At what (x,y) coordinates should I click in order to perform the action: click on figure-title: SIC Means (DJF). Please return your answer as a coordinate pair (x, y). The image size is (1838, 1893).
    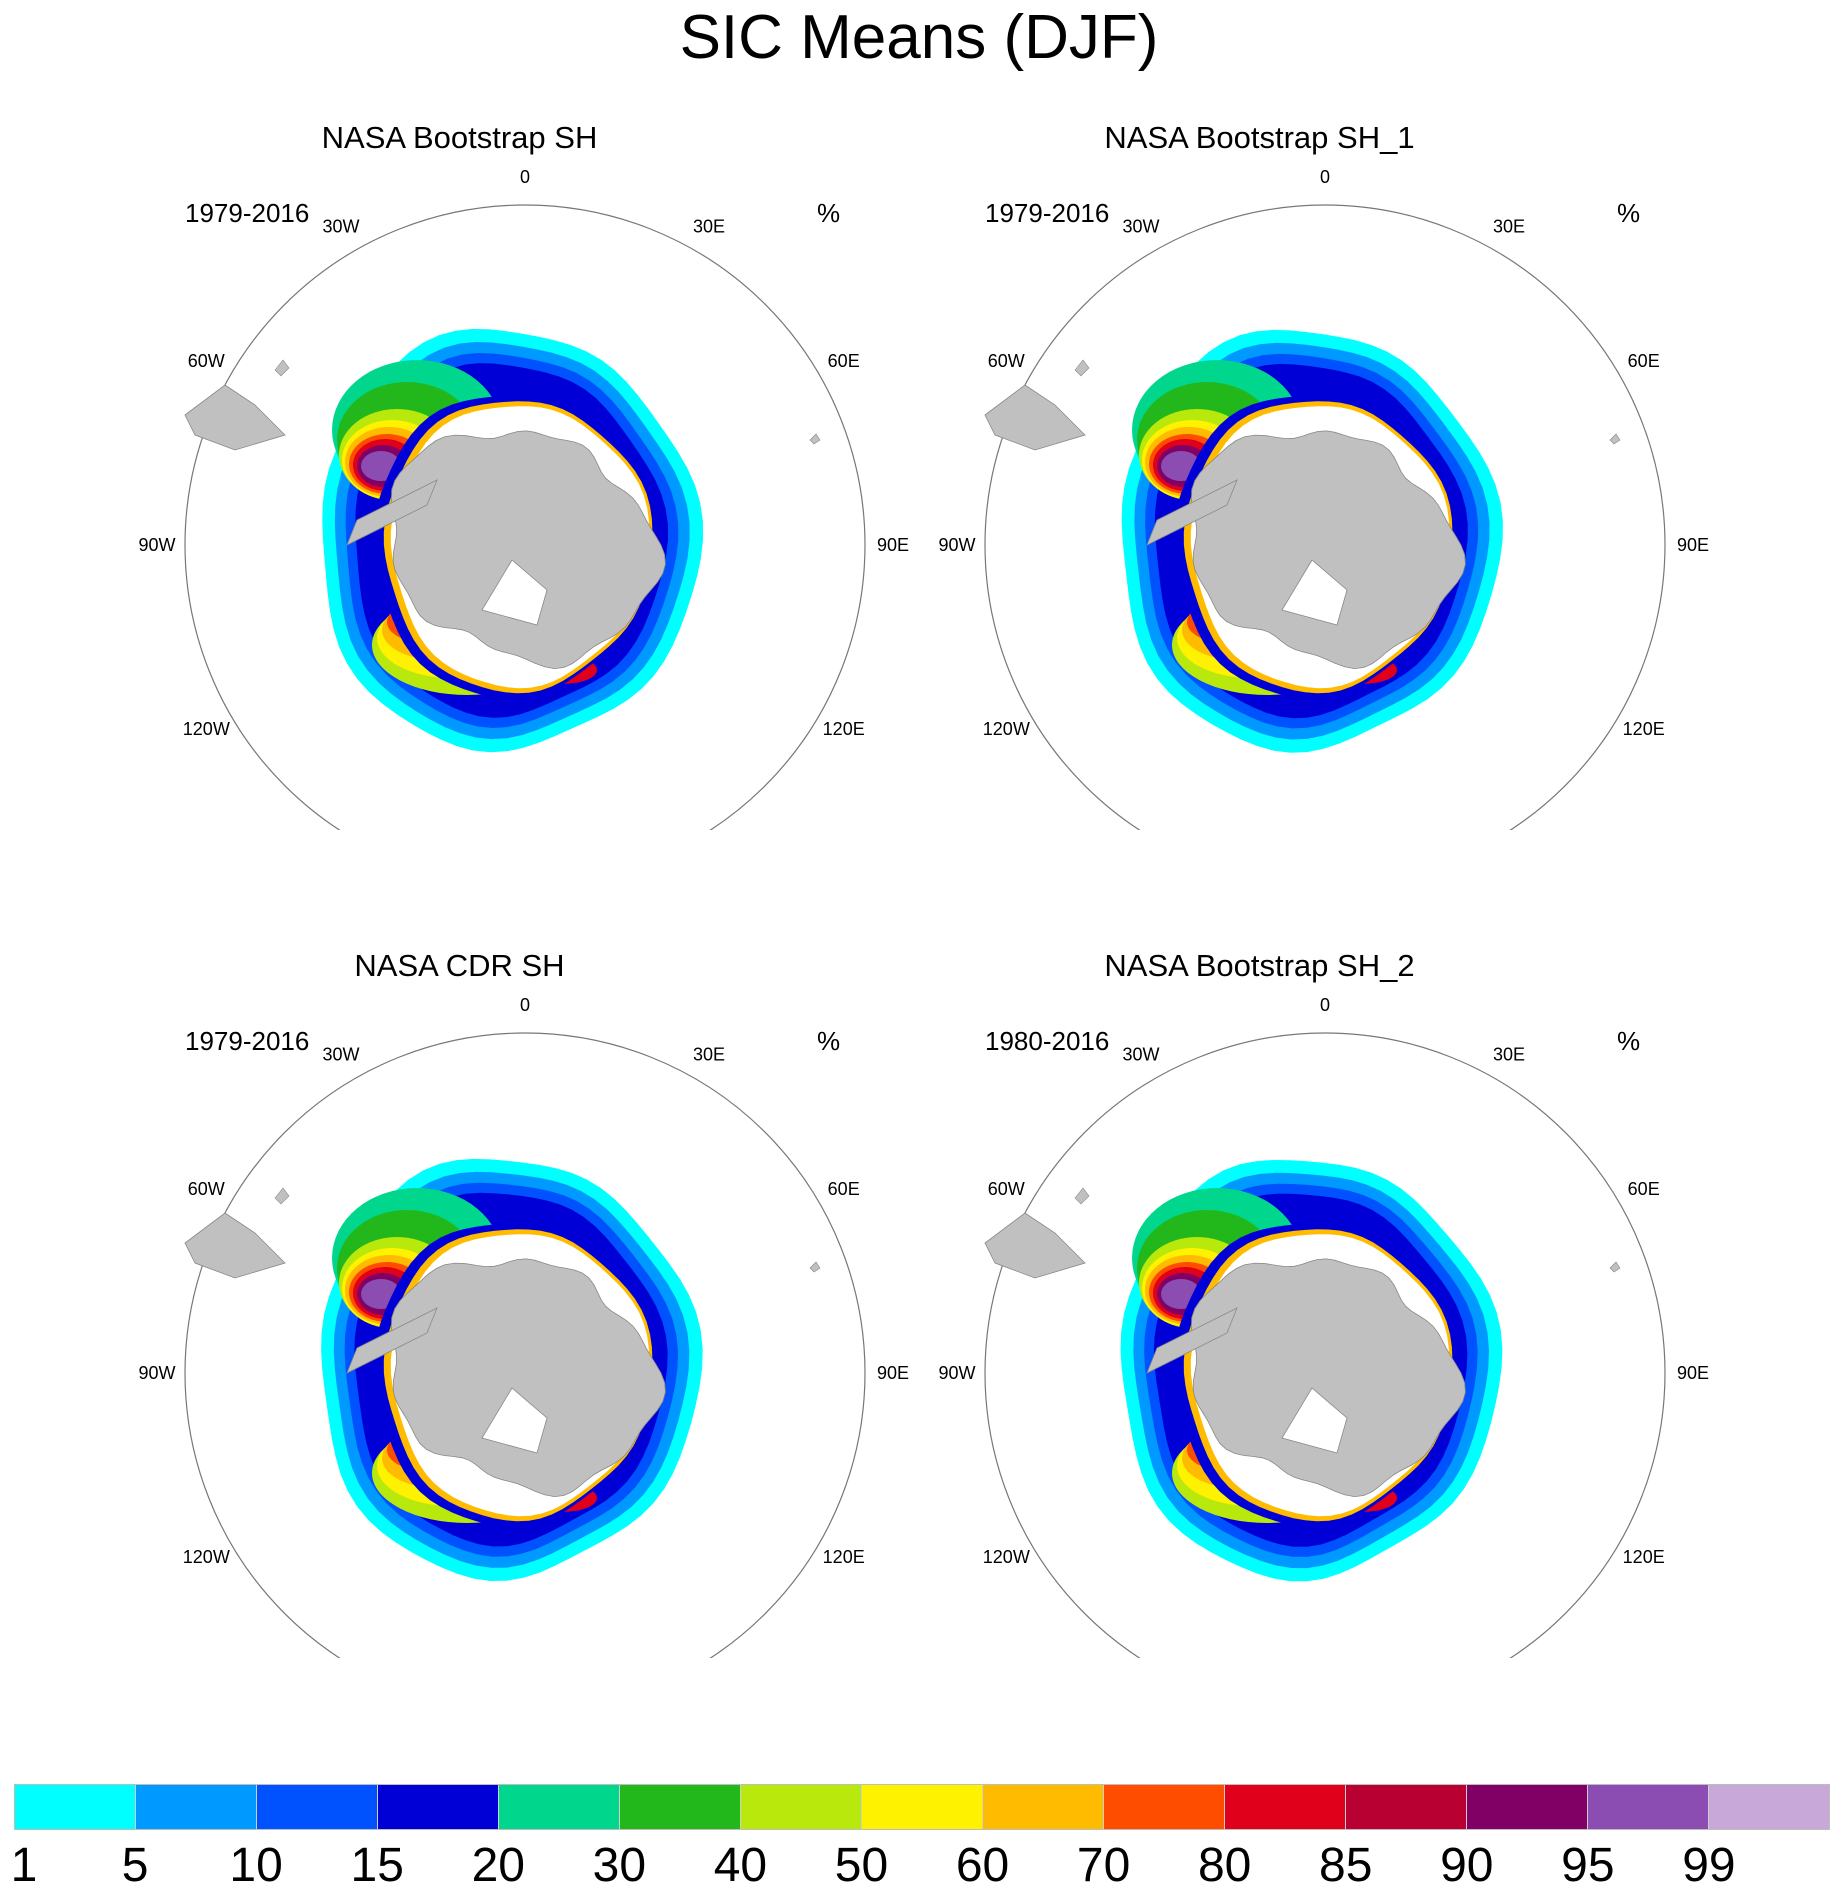
    Looking at the image, I should click on (919, 37).